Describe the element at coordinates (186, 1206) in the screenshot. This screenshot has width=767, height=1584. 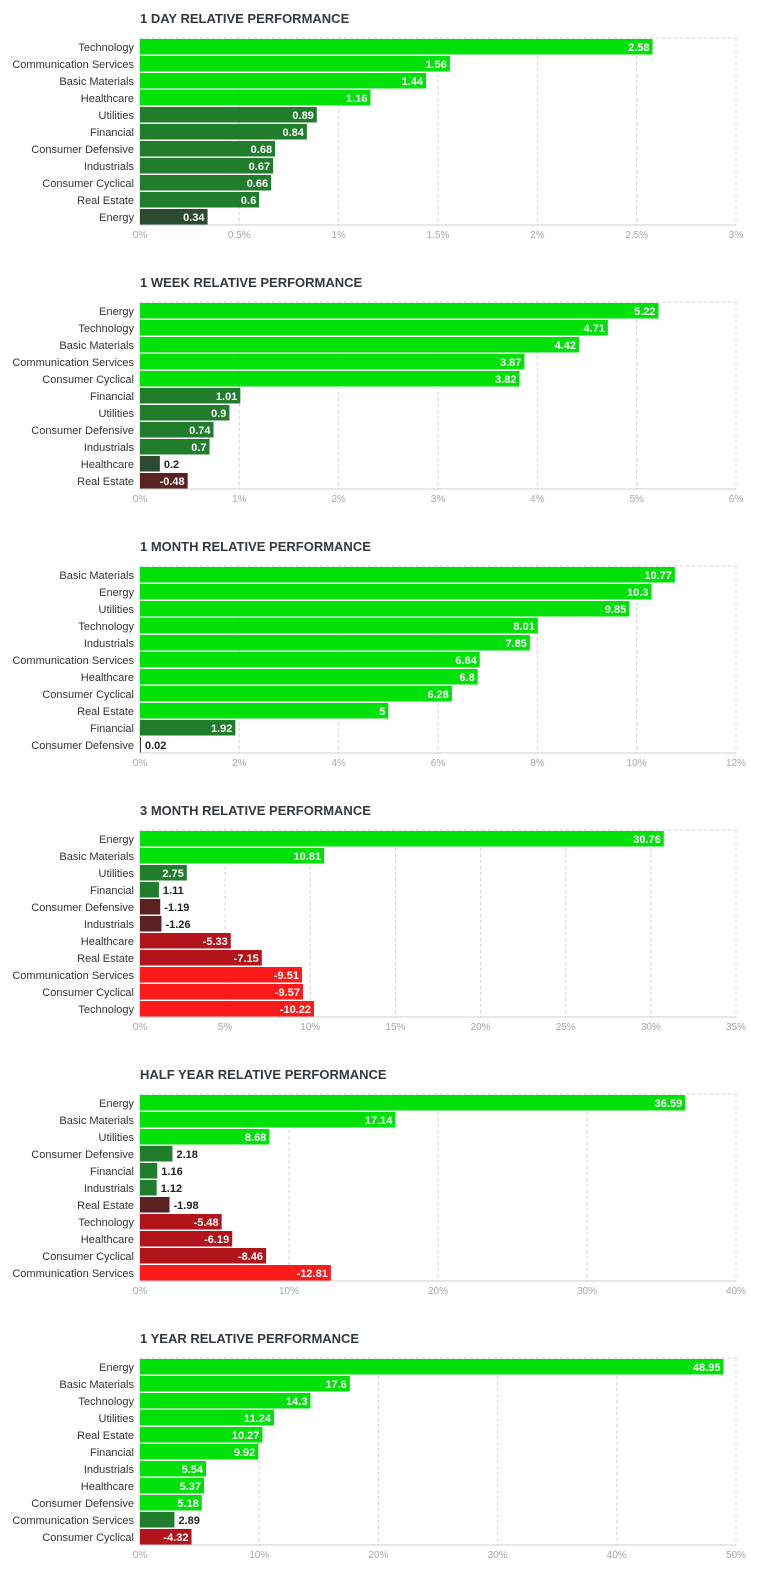
I see `value-label: -1.98` at that location.